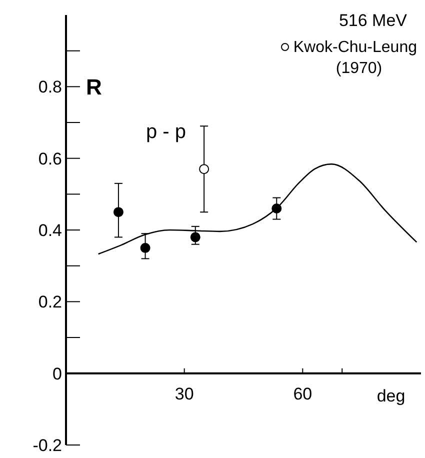 This screenshot has height=458, width=425. What do you see at coordinates (355, 58) in the screenshot?
I see `legend-label: Kwok-Chu-Leung (1970)` at bounding box center [355, 58].